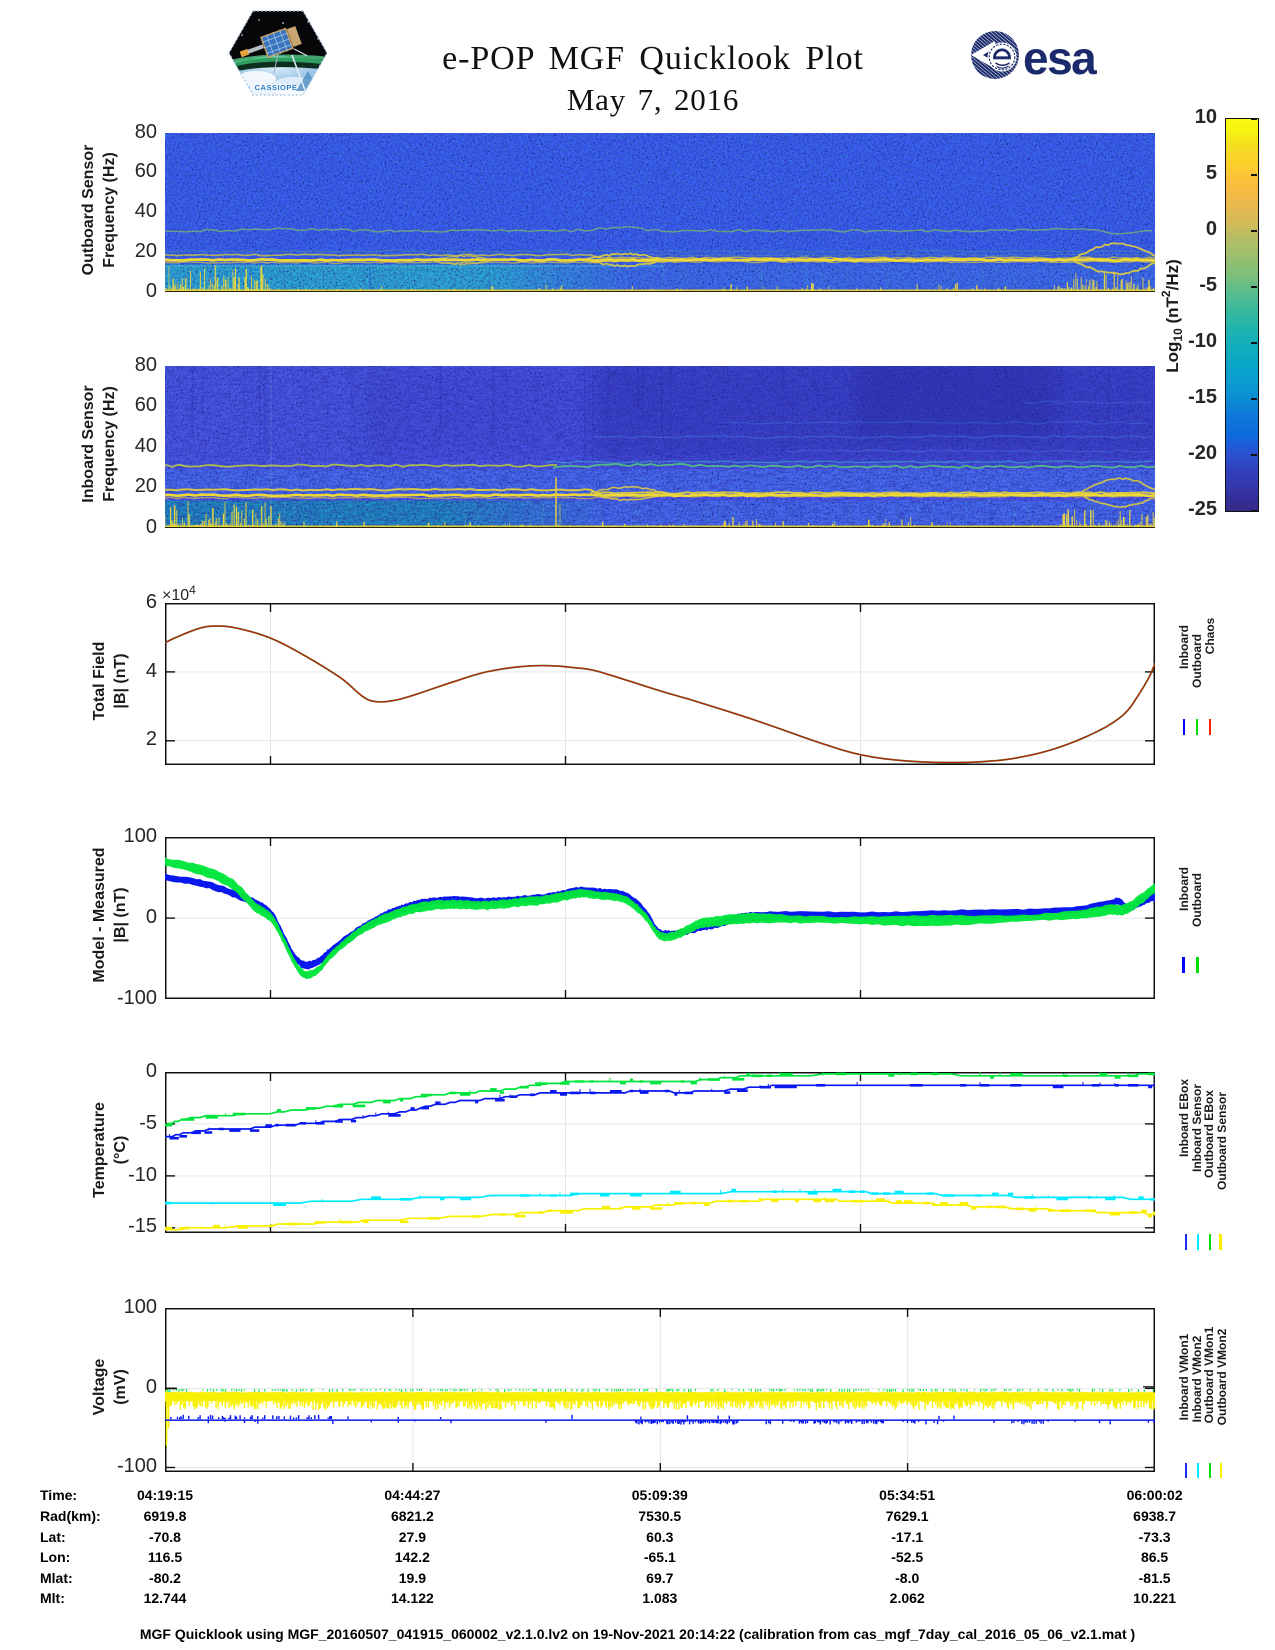 The width and height of the screenshot is (1275, 1650). Describe the element at coordinates (276, 87) in the screenshot. I see `svg-text: CASSIOPE` at that location.